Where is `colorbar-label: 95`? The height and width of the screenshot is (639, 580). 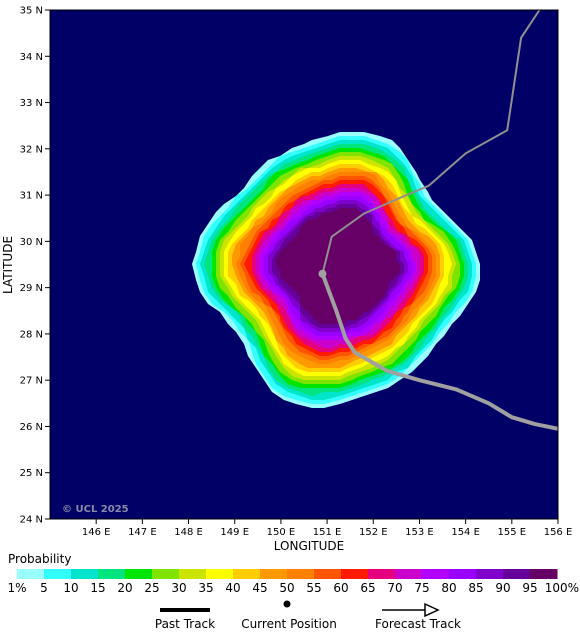 colorbar-label: 95 is located at coordinates (529, 588).